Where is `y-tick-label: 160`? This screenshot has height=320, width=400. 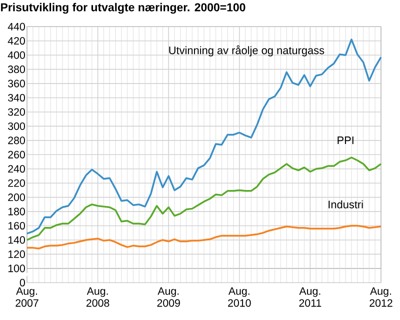 y-tick-label: 160 is located at coordinates (16, 226).